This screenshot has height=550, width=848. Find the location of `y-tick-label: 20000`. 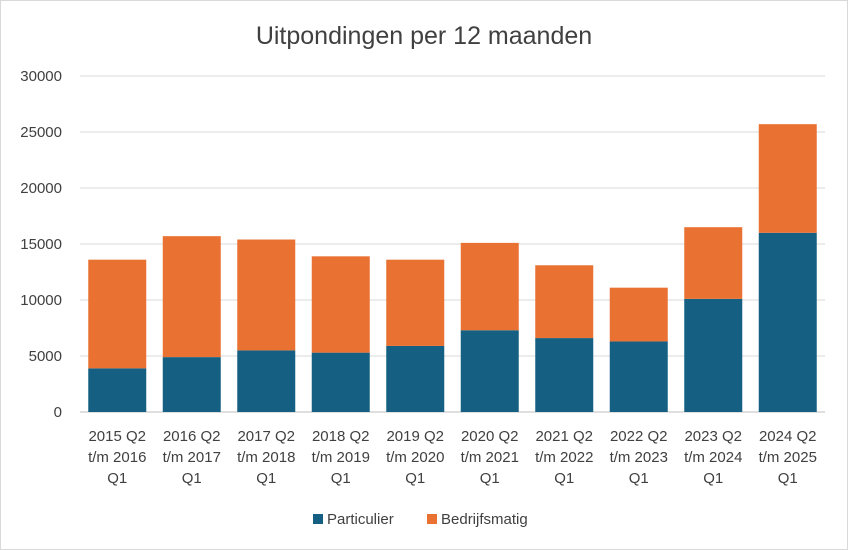

y-tick-label: 20000 is located at coordinates (41, 188).